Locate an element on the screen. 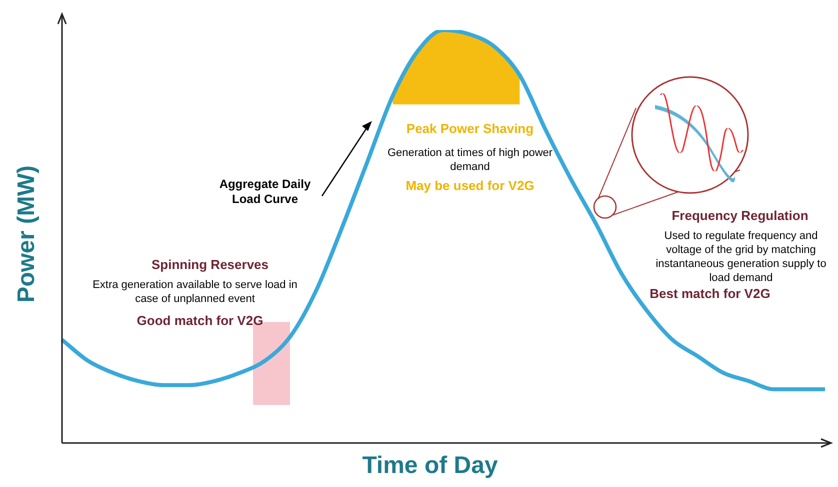  annotation: Frequency Regulation is located at coordinates (740, 215).